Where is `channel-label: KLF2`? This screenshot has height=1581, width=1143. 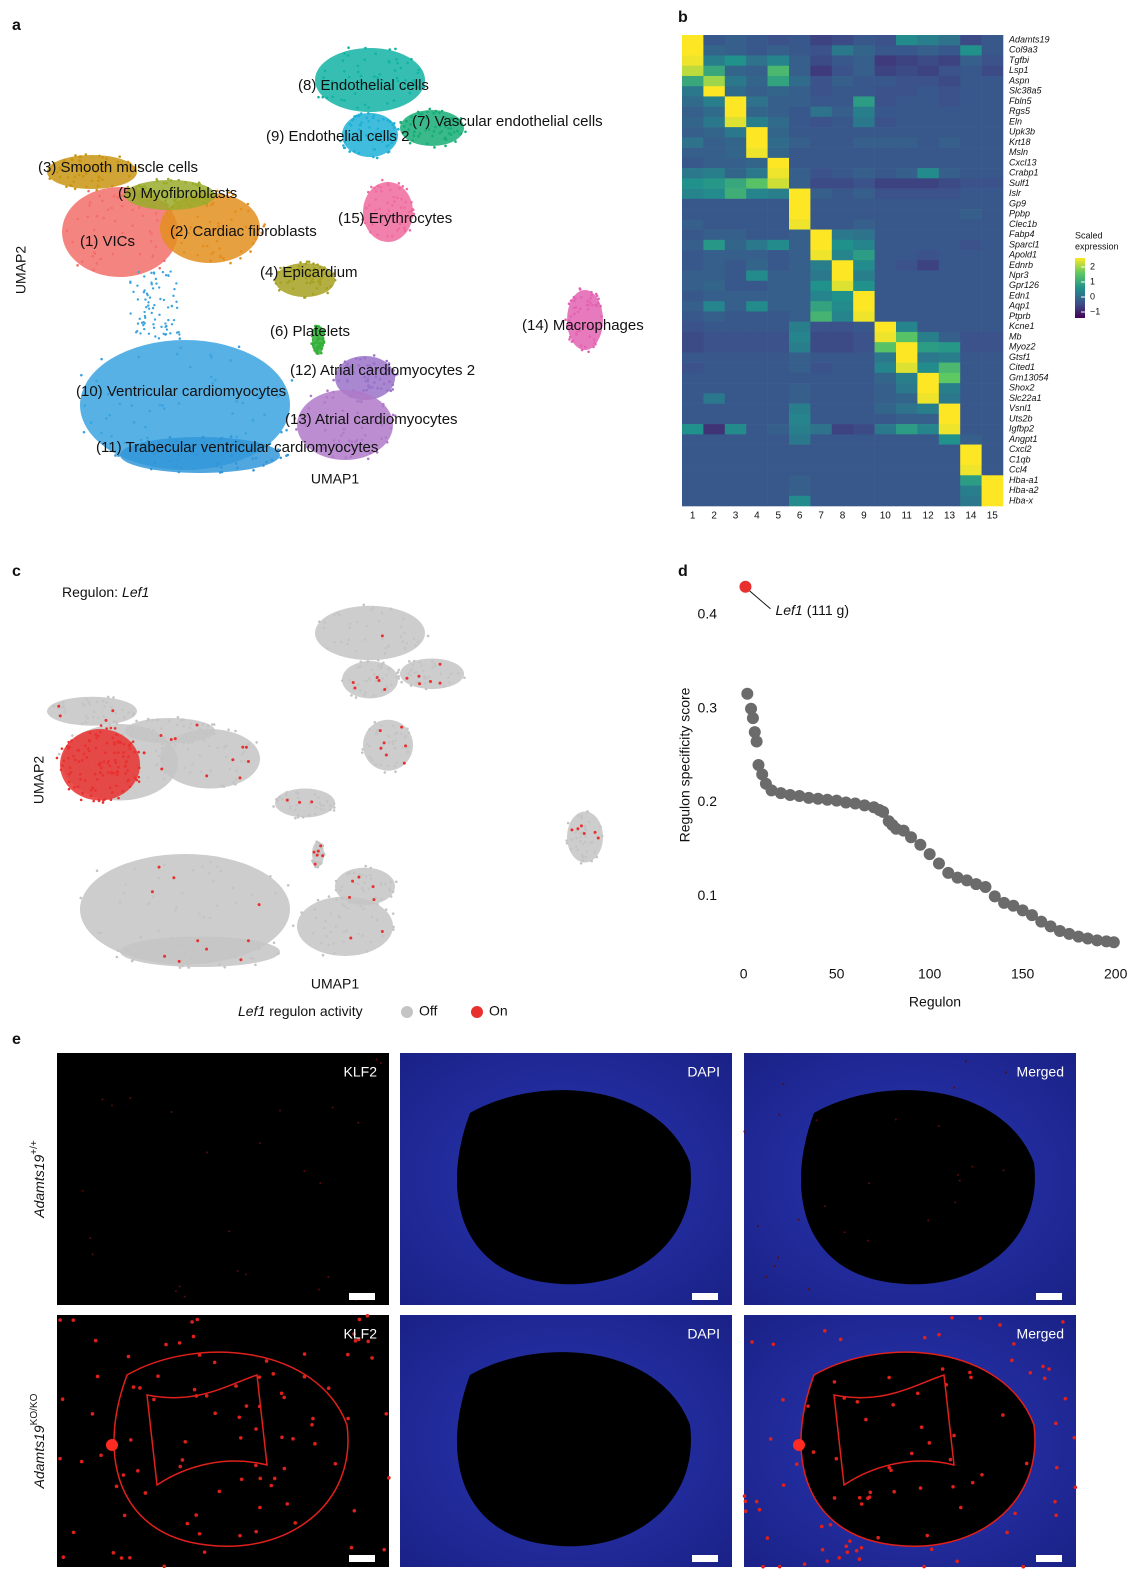
channel-label: KLF2 is located at coordinates (361, 1334).